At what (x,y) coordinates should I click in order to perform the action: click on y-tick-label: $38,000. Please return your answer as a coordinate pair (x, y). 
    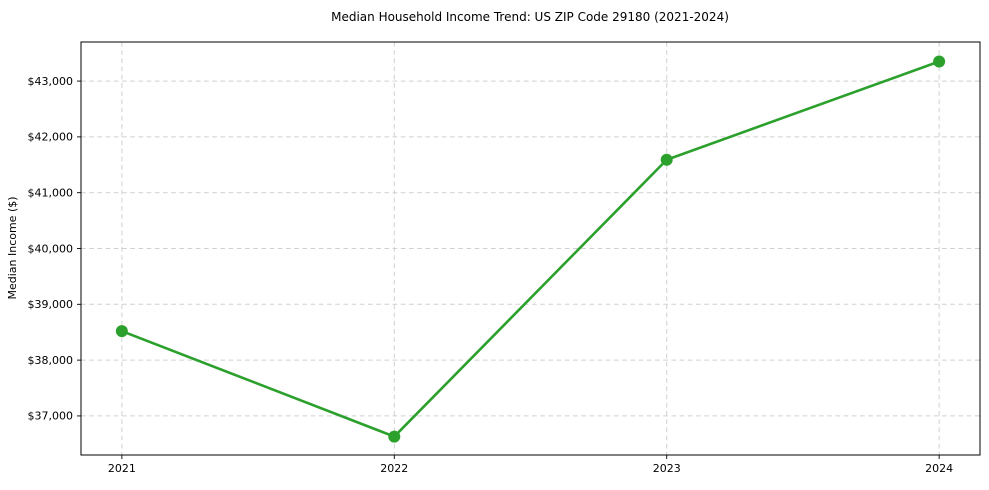
    Looking at the image, I should click on (51, 360).